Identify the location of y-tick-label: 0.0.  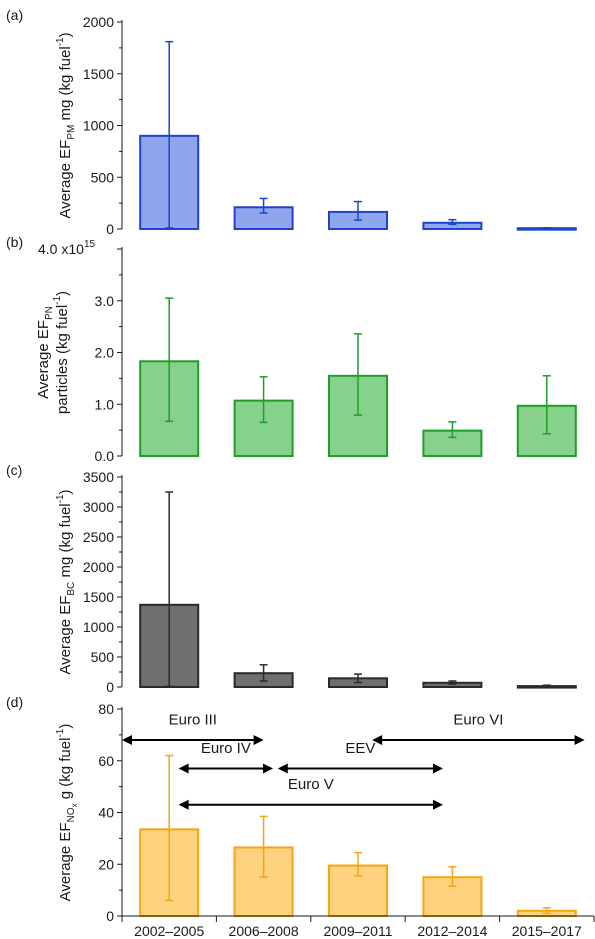
(105, 456).